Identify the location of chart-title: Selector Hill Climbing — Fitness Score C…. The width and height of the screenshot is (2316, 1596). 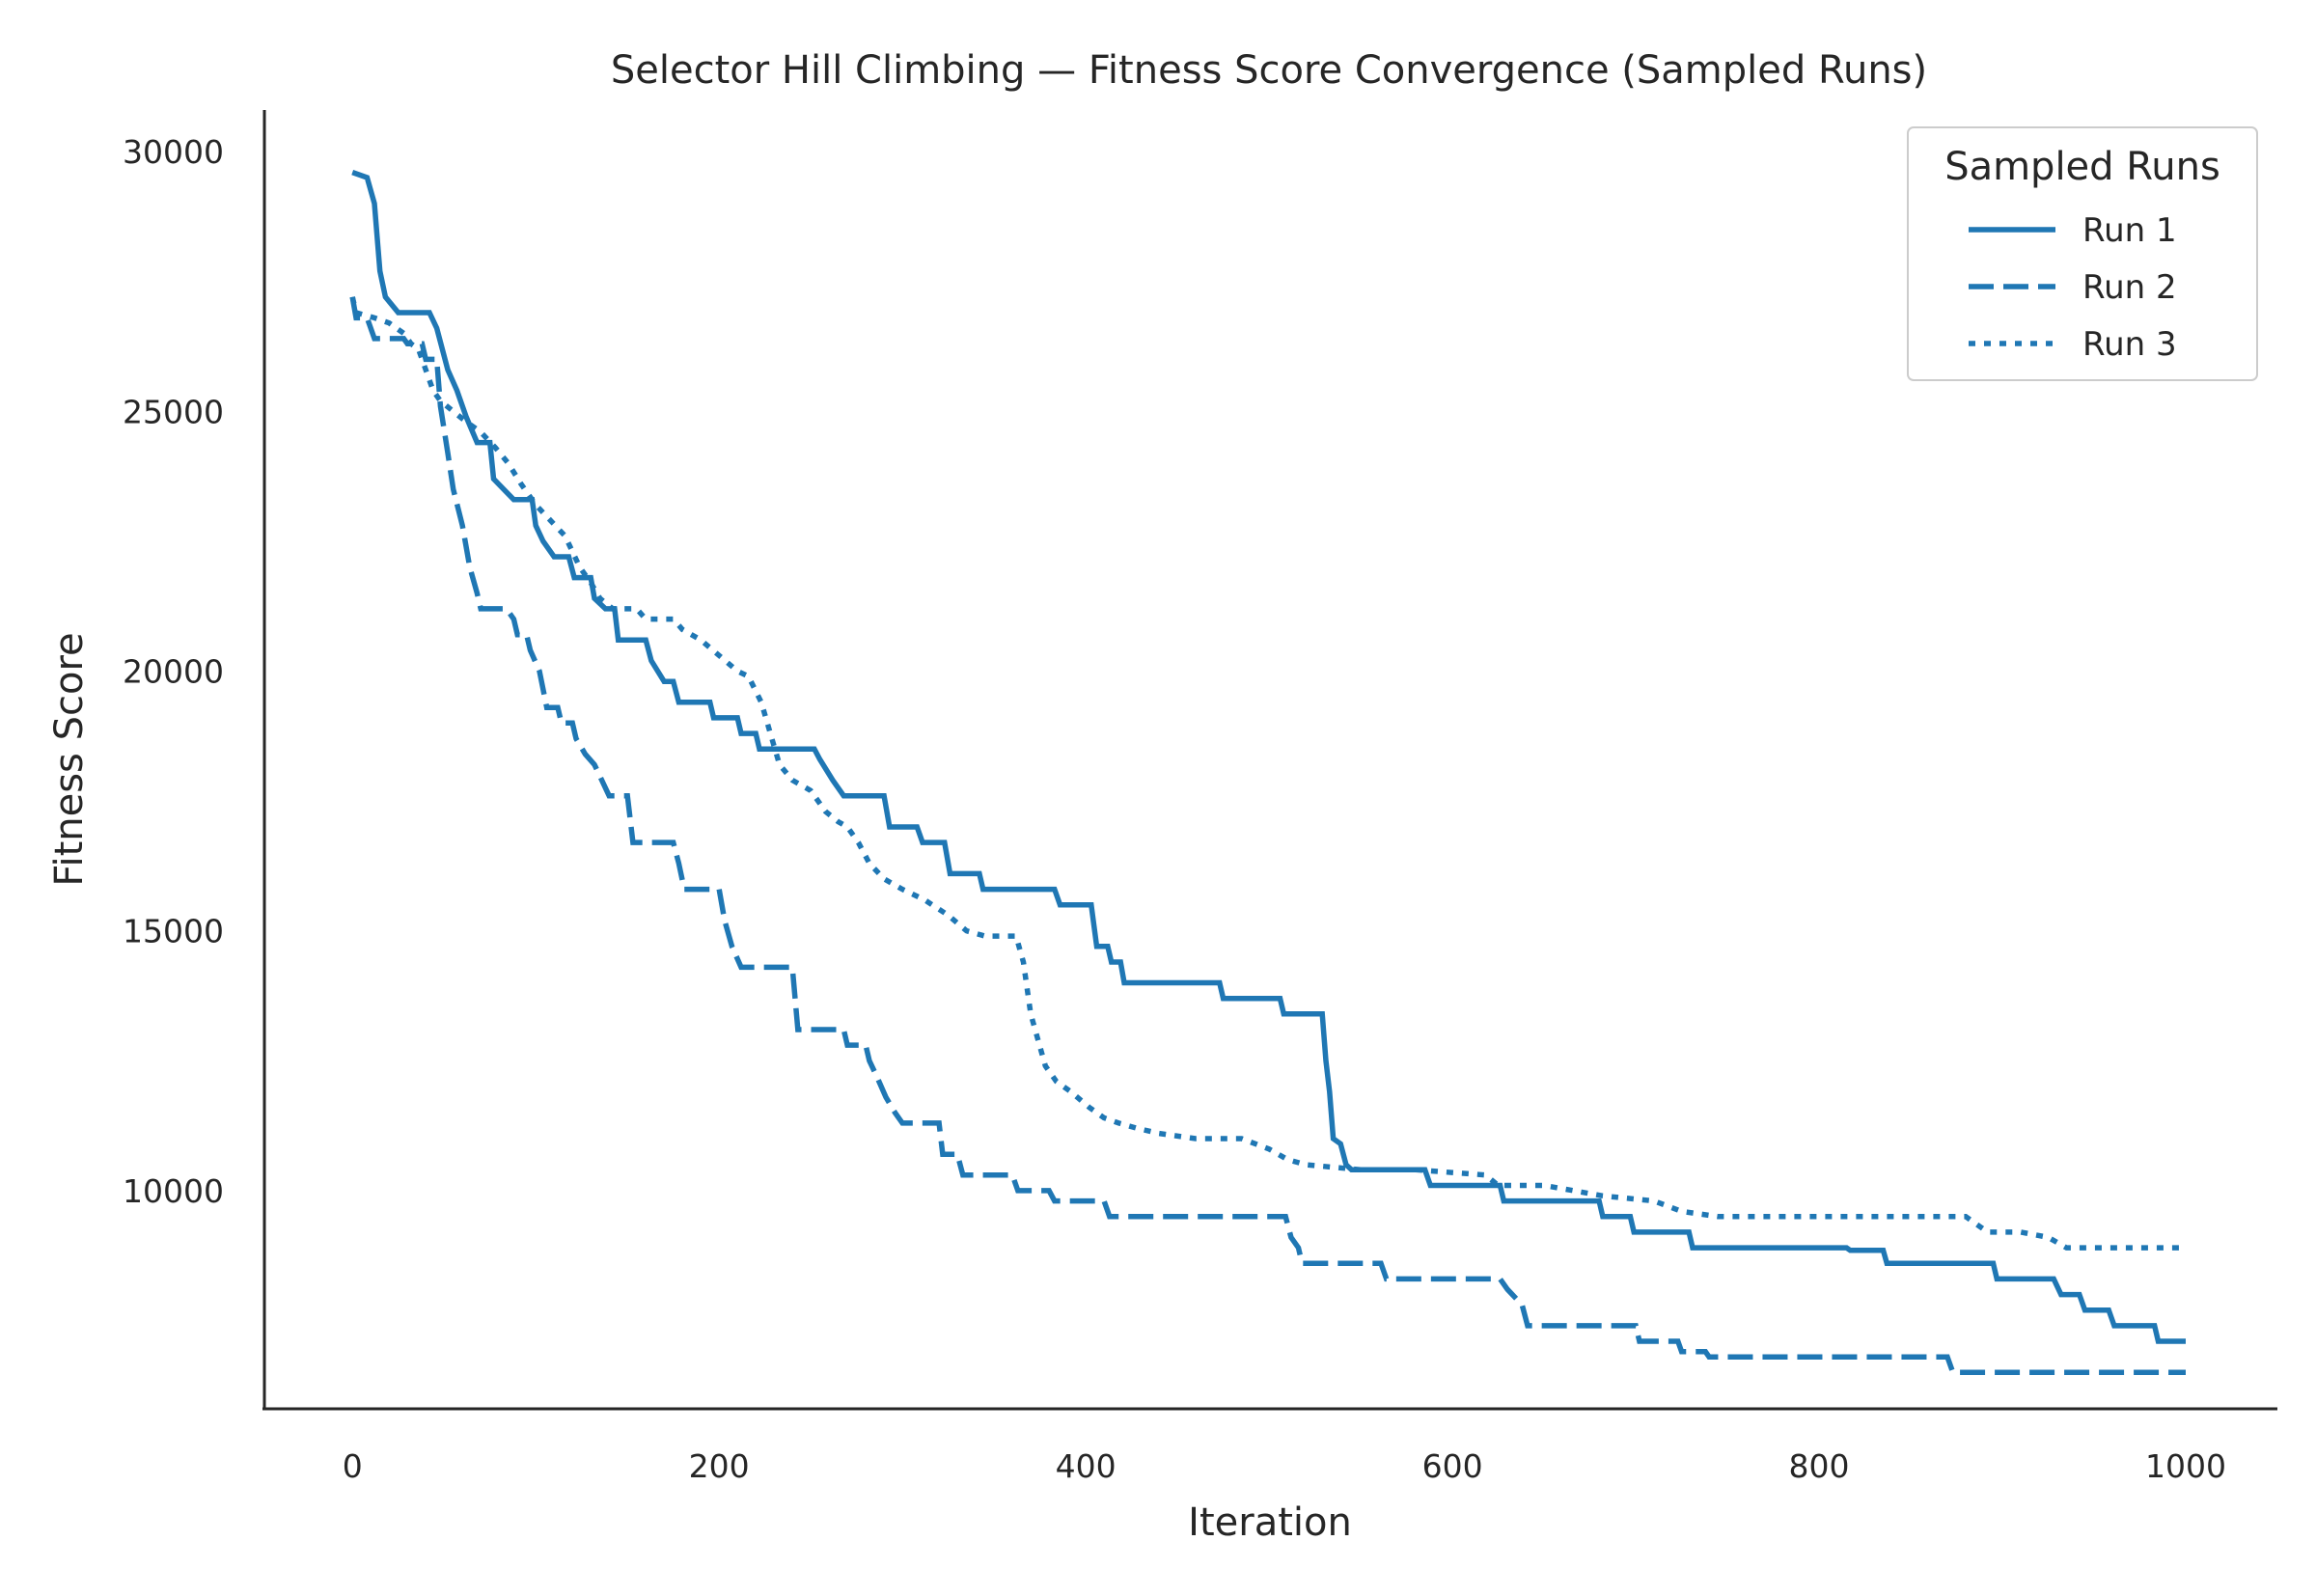
(1269, 71).